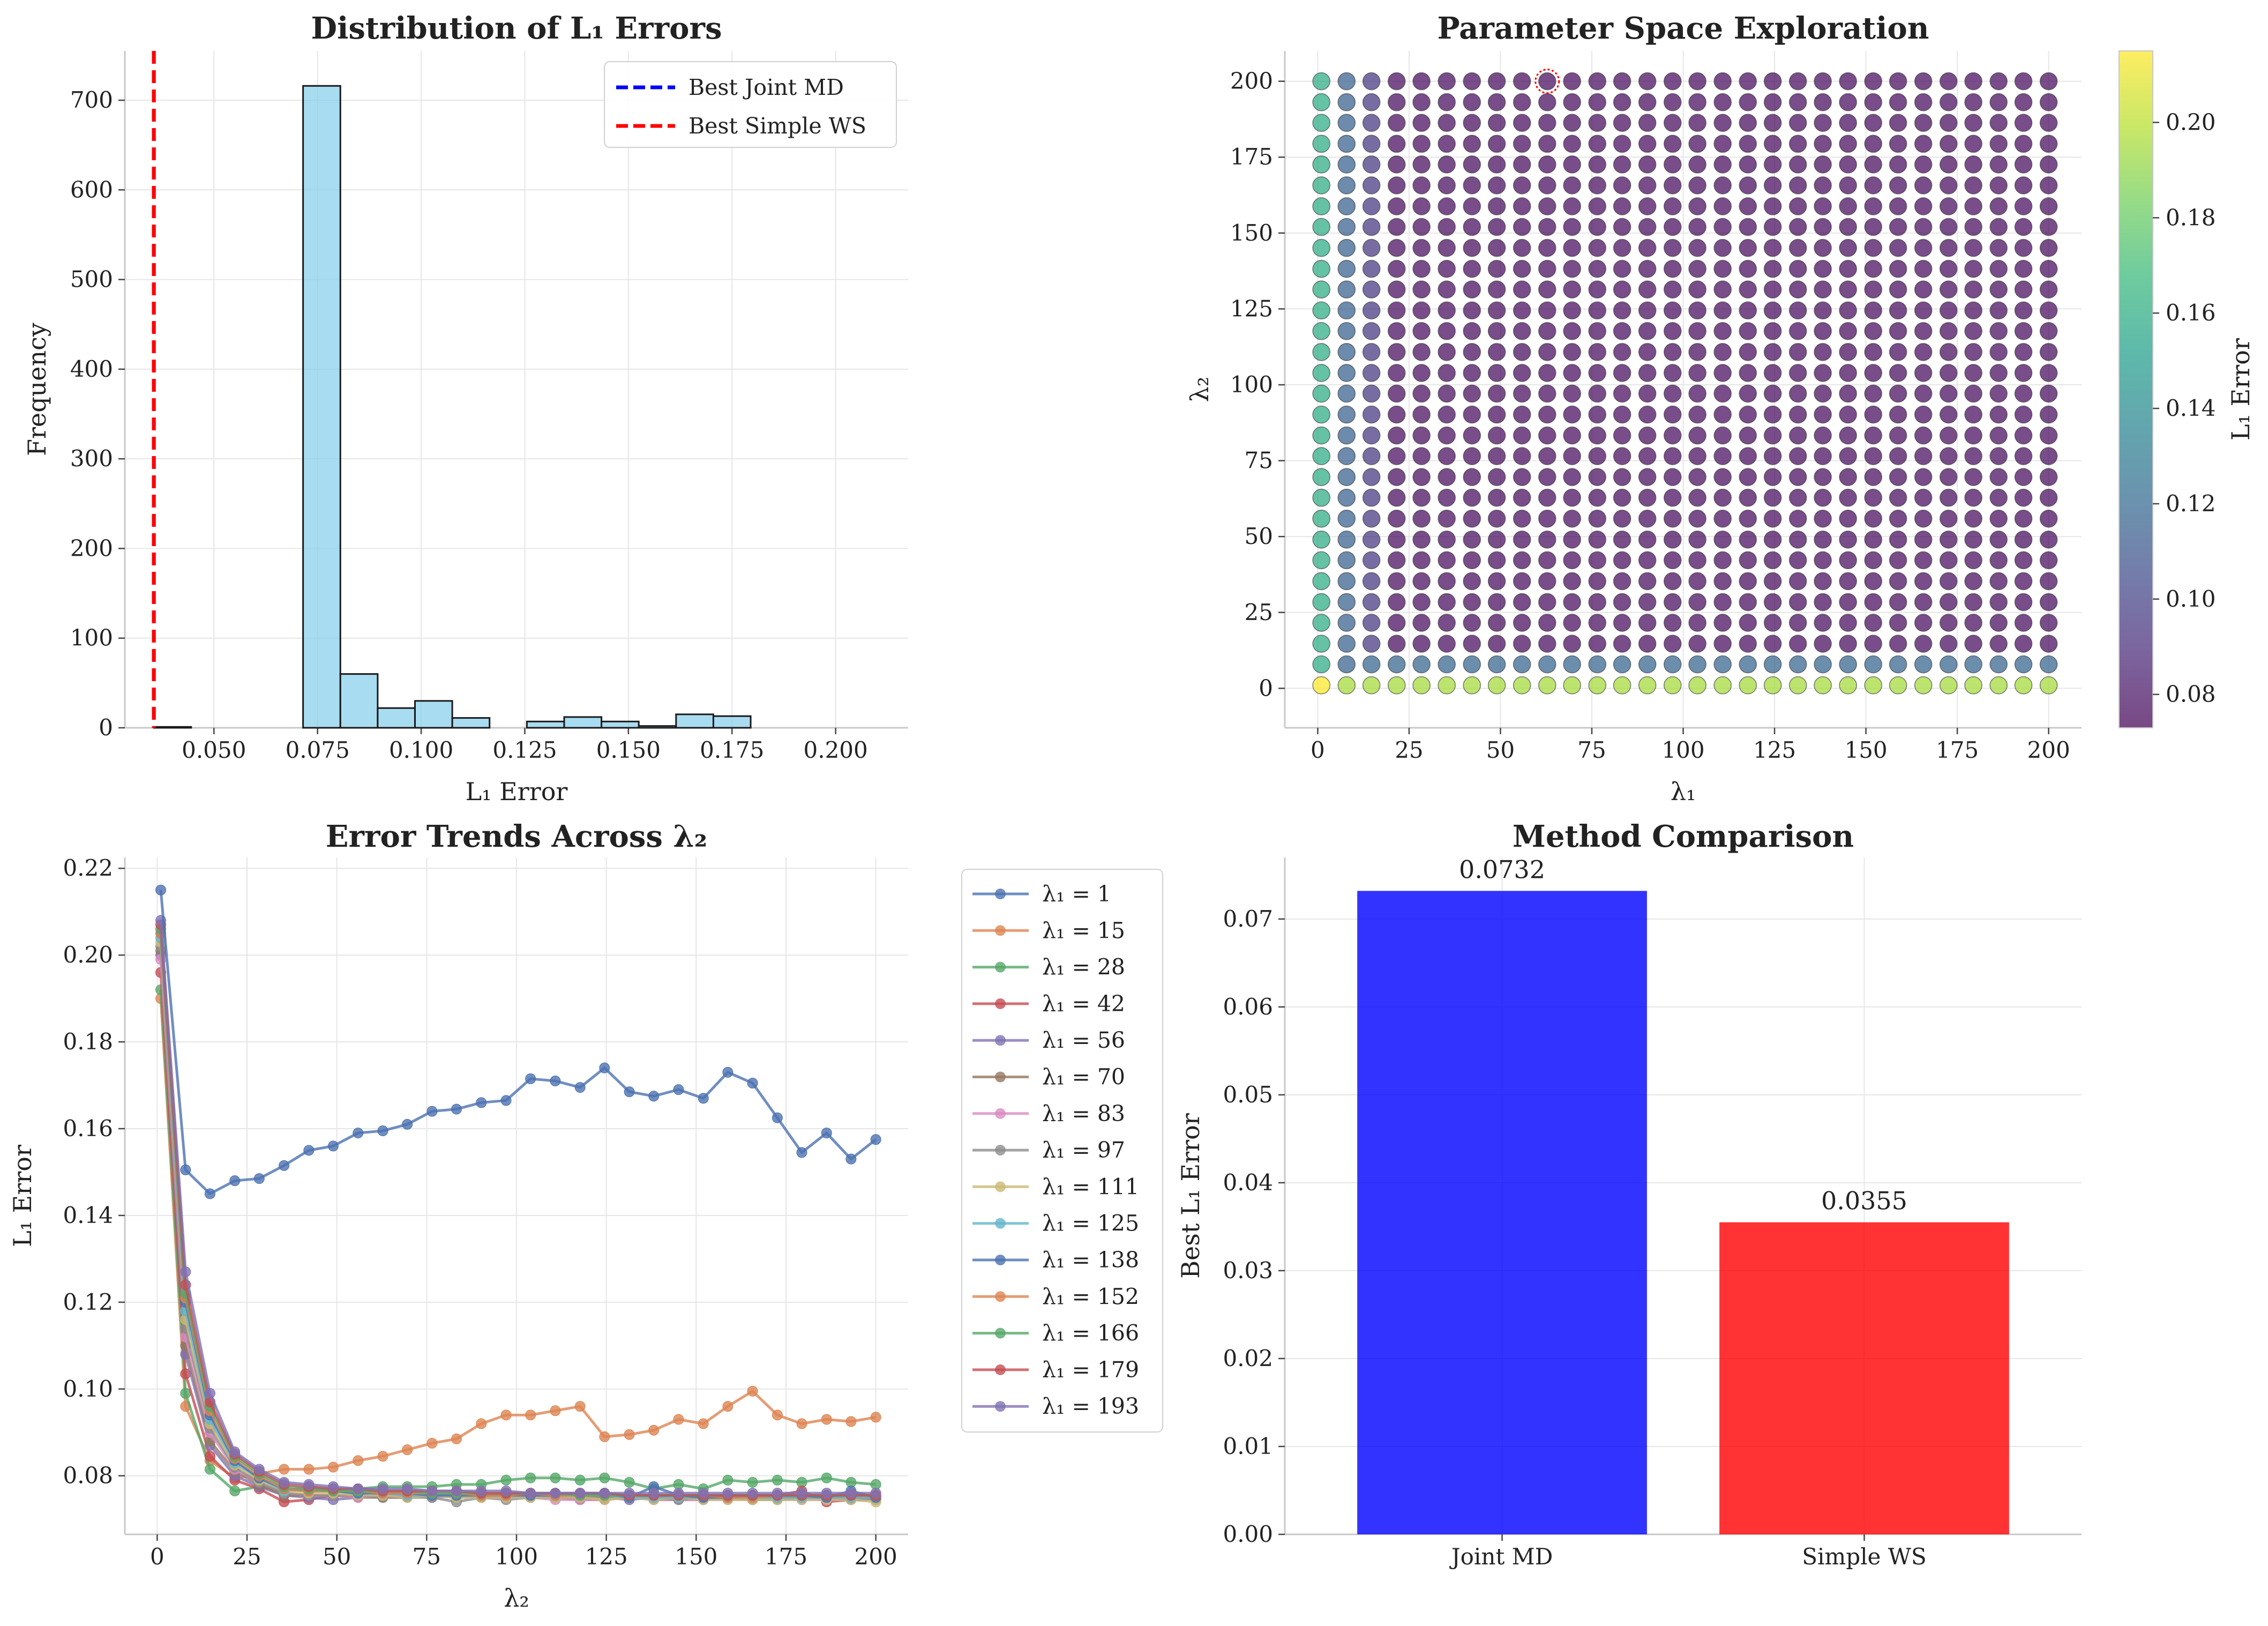 The height and width of the screenshot is (1626, 2268). What do you see at coordinates (1591, 750) in the screenshot?
I see `x-tick-label: 75` at bounding box center [1591, 750].